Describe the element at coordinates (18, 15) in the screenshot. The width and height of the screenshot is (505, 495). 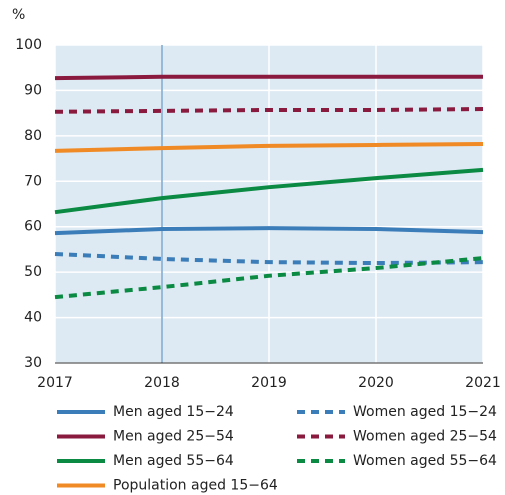
I see `unit-label: %` at that location.